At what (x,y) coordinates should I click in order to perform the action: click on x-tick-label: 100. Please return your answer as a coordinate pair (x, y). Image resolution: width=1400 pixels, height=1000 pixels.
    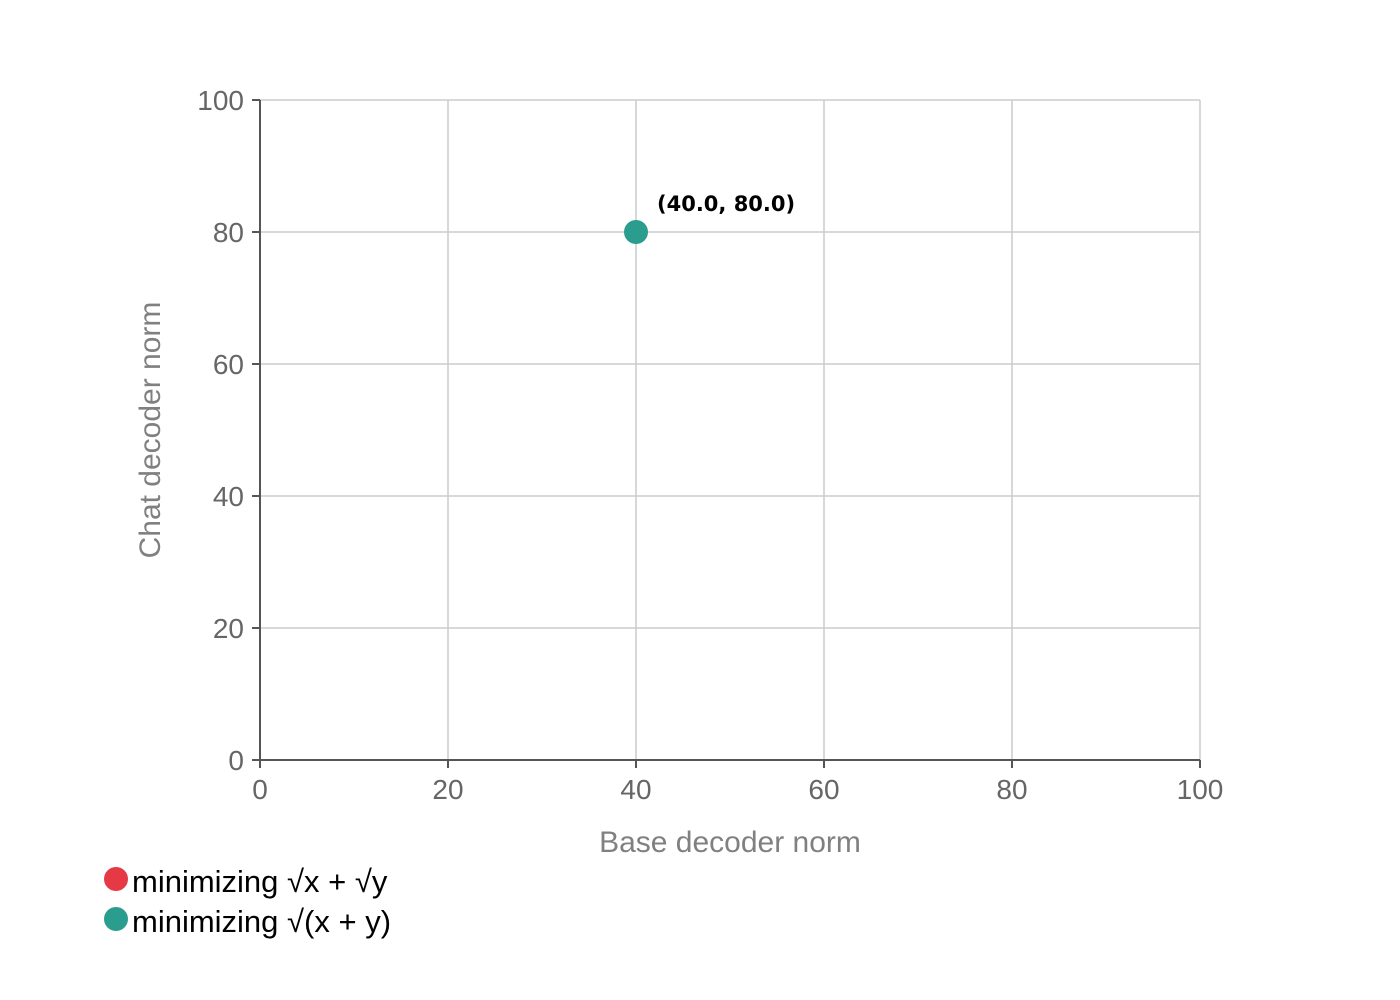
    Looking at the image, I should click on (1200, 789).